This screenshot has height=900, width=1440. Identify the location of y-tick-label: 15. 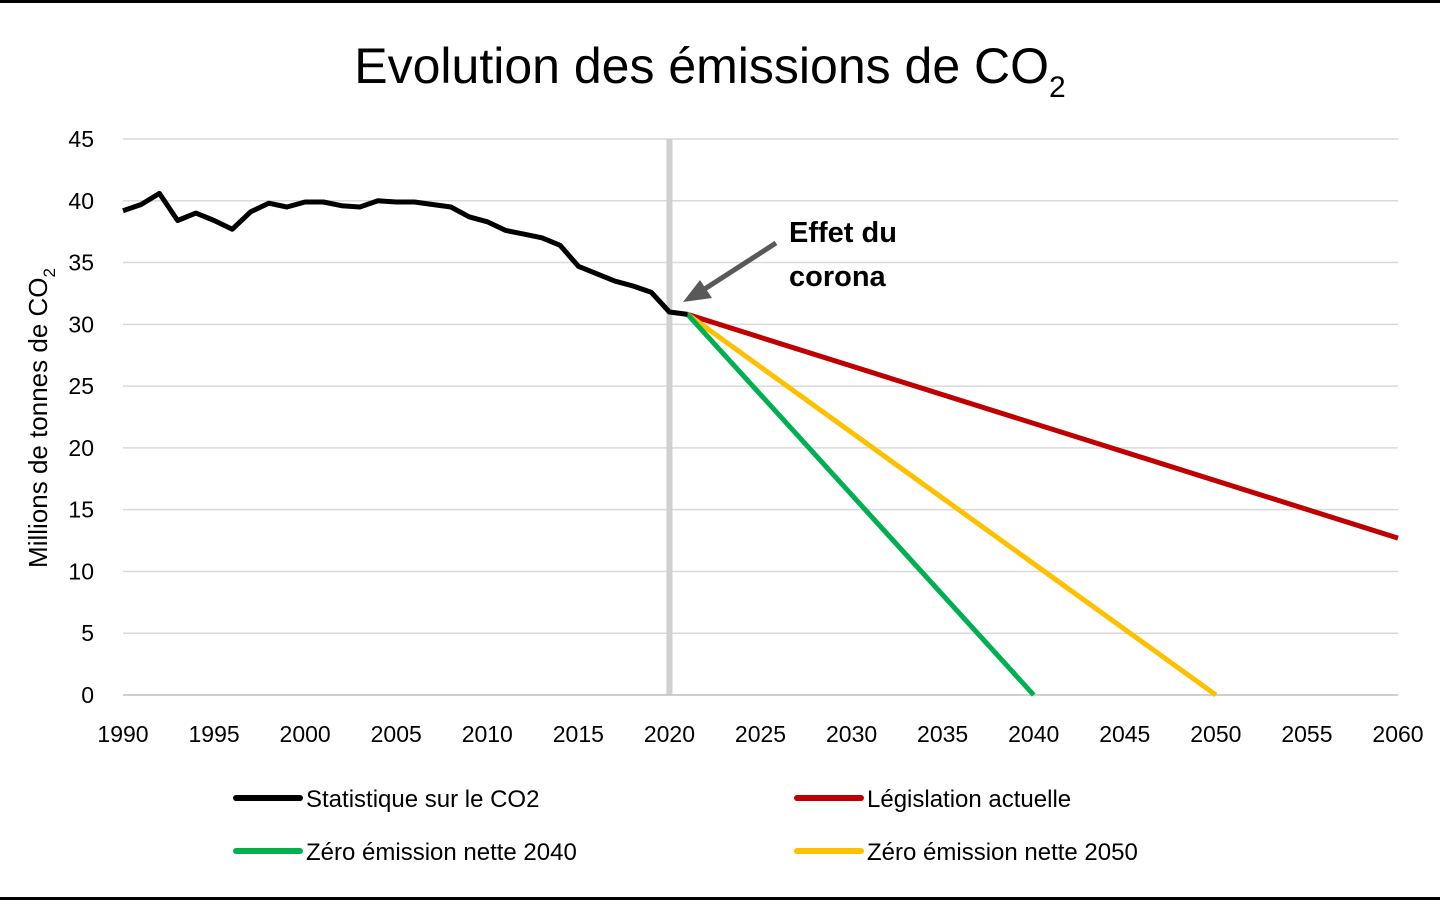
(81, 510).